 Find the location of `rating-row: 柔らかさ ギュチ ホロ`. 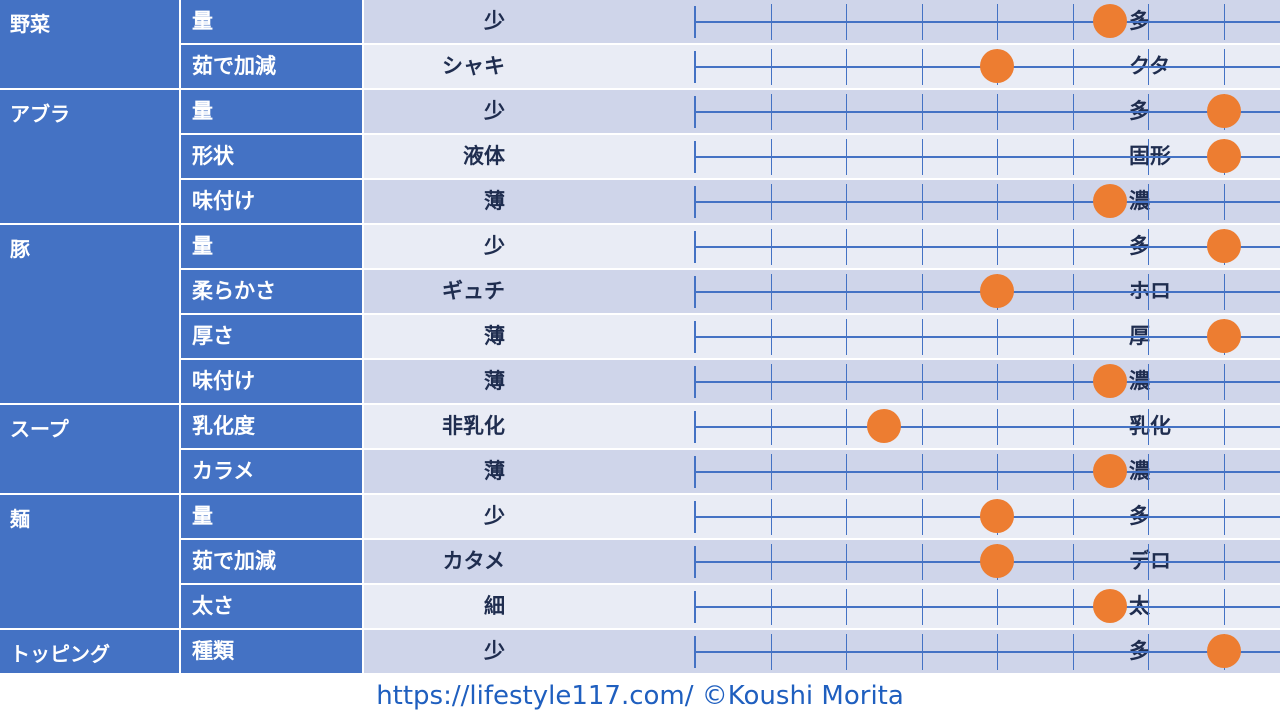

rating-row: 柔らかさ ギュチ ホロ is located at coordinates (730, 291).